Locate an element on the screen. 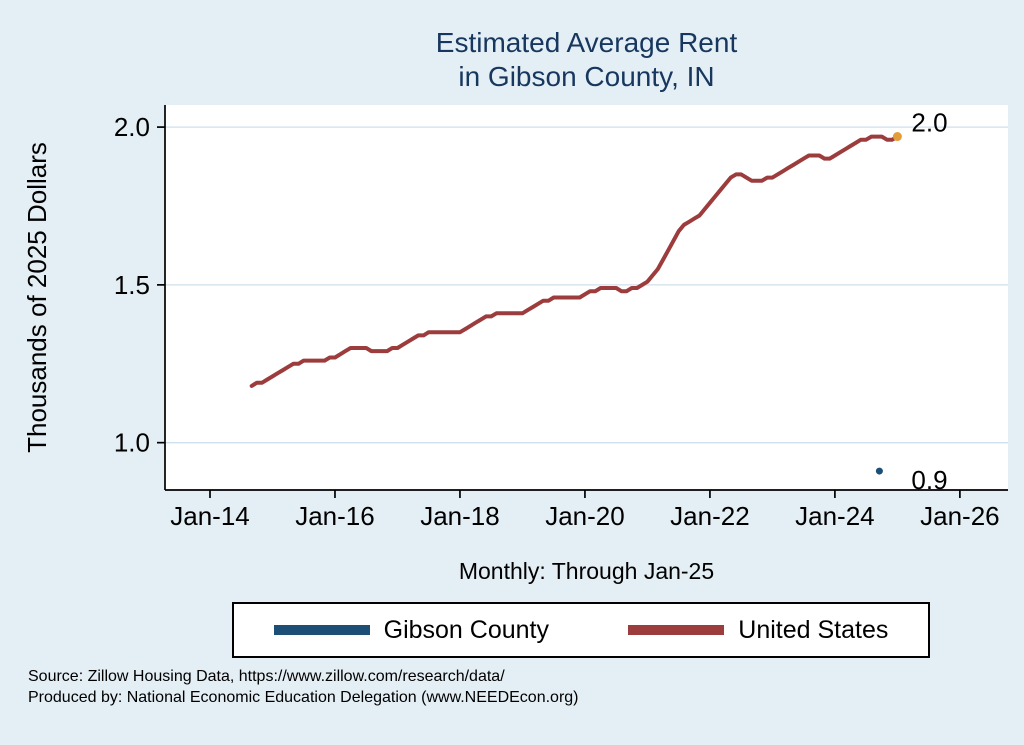 The image size is (1024, 745). gibson-county-point is located at coordinates (879, 471).